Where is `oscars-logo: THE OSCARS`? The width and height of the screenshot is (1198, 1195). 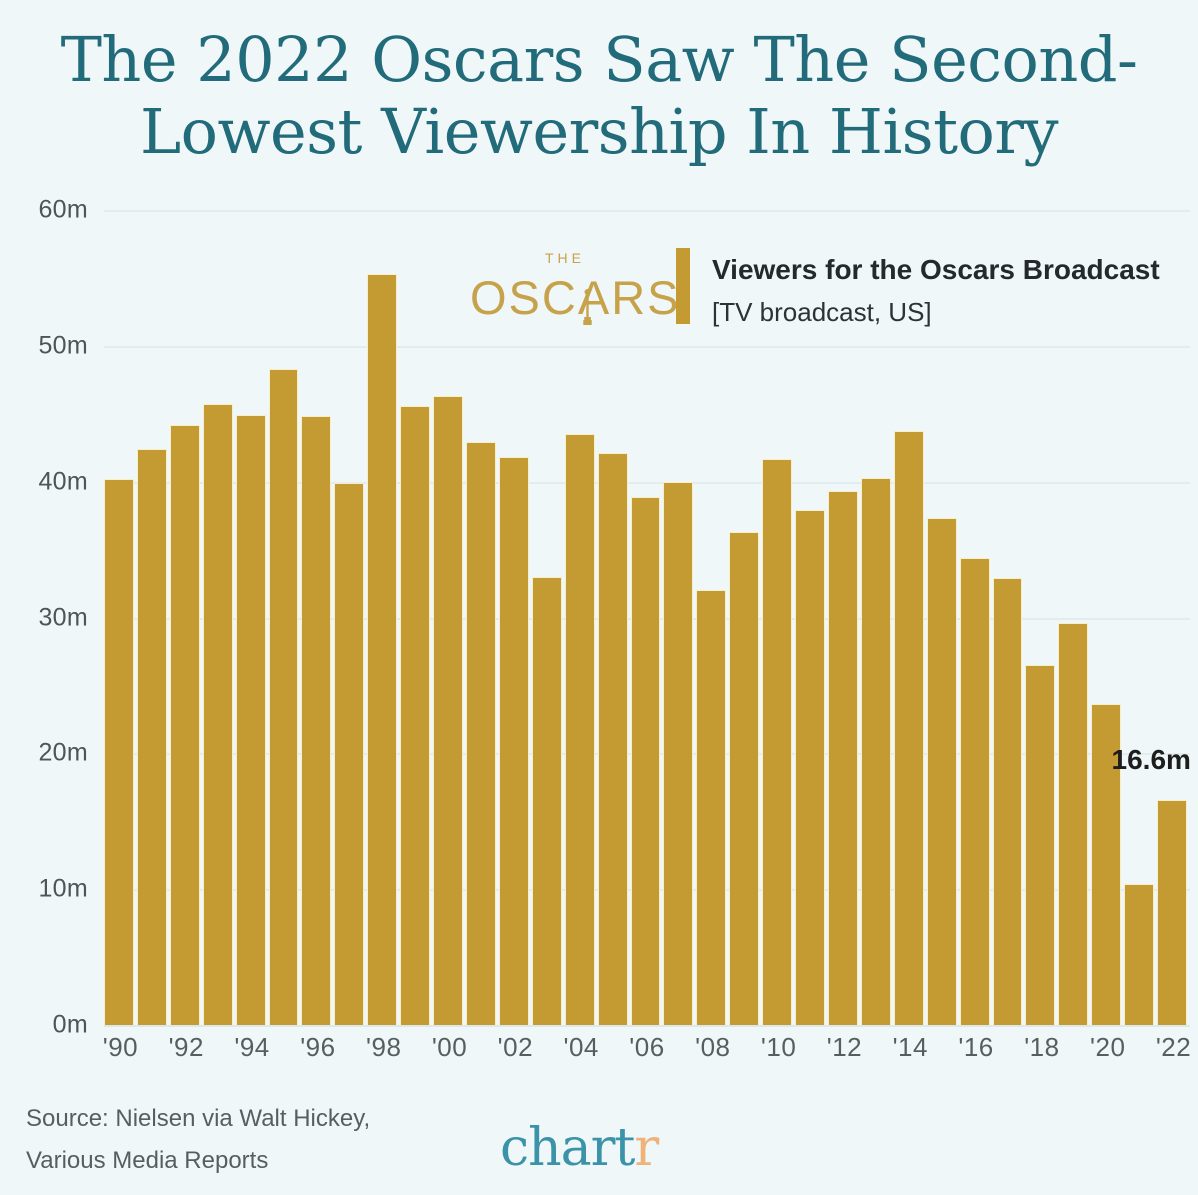 oscars-logo: THE OSCARS is located at coordinates (575, 292).